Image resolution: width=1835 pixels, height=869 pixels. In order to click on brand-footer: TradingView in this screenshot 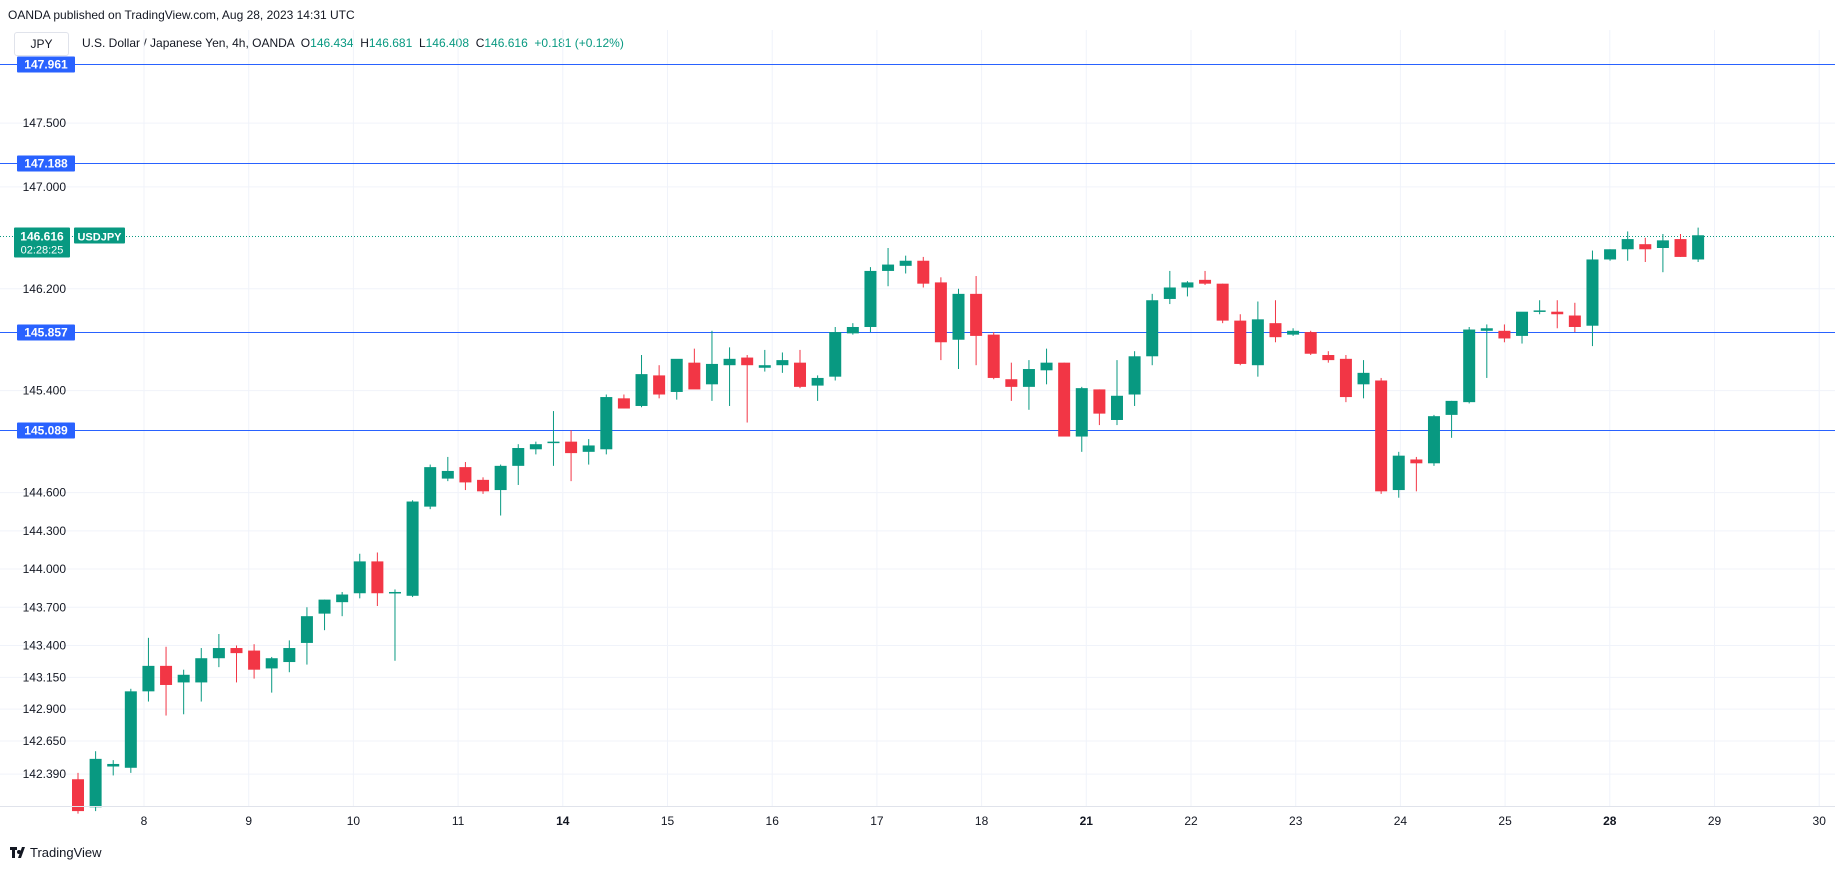, I will do `click(56, 852)`.